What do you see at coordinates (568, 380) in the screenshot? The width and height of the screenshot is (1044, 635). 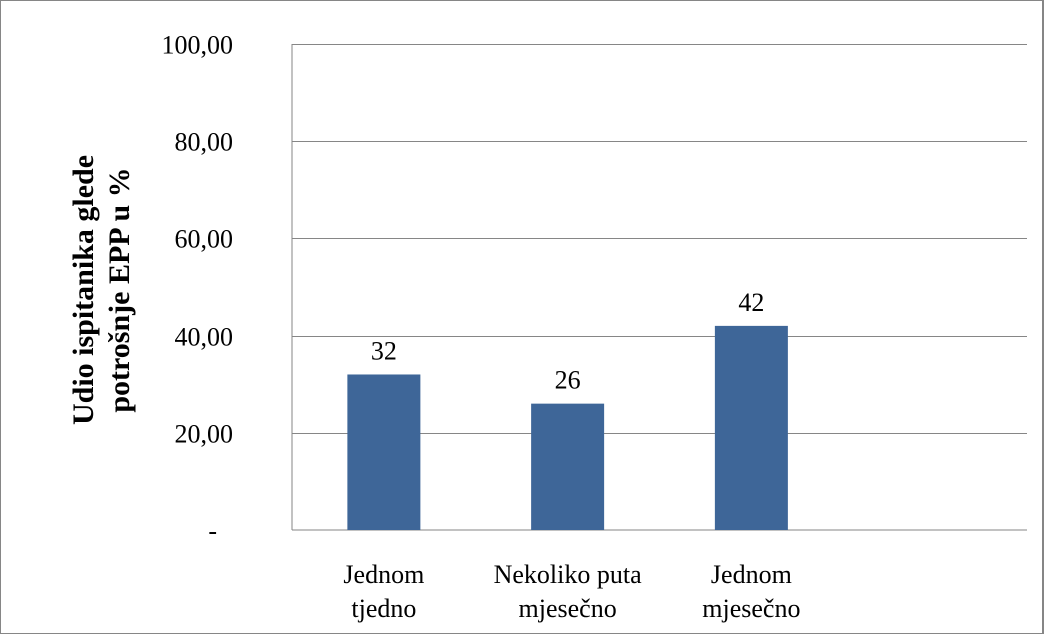 I see `data-label: 26` at bounding box center [568, 380].